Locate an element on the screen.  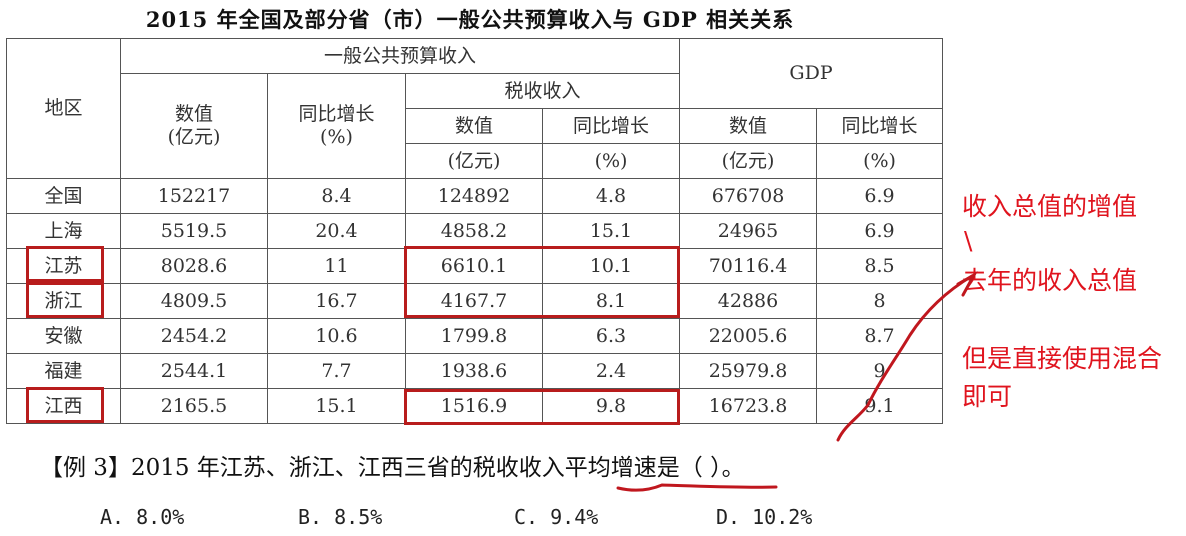
header-budget-growth: 同比增长 (%) is located at coordinates (336, 126).